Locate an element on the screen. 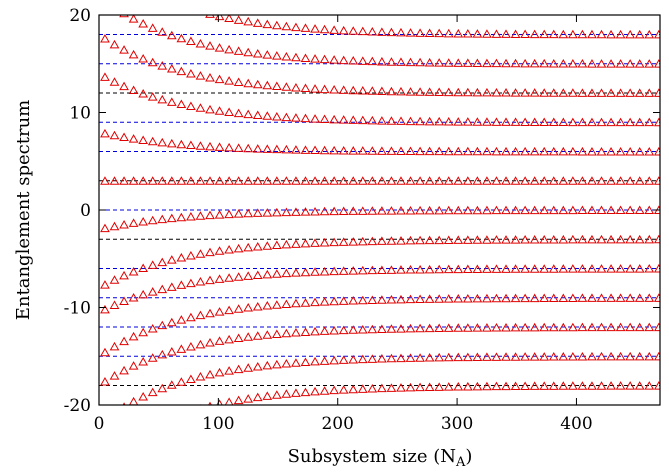 This screenshot has width=669, height=472. y-axis-label: Entanglement spectrum is located at coordinates (23, 210).